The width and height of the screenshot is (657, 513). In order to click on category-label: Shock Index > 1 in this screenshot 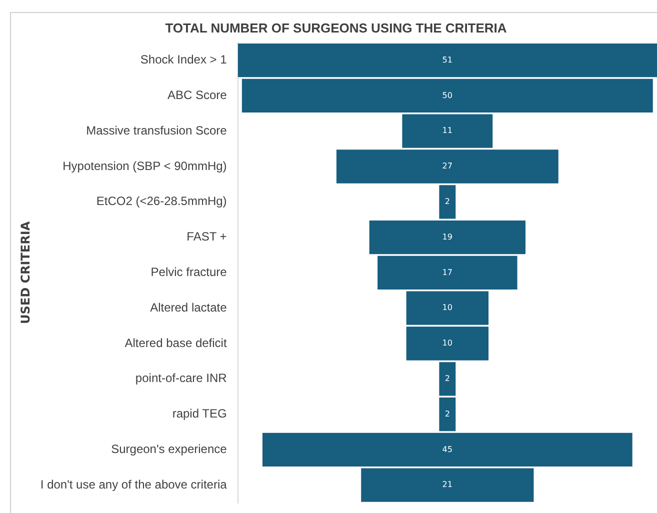, I will do `click(184, 59)`.